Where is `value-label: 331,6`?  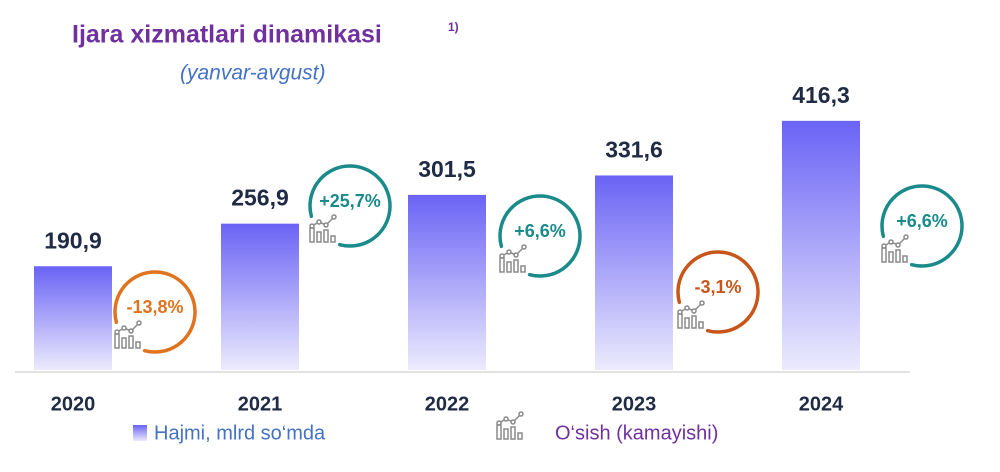
value-label: 331,6 is located at coordinates (634, 150).